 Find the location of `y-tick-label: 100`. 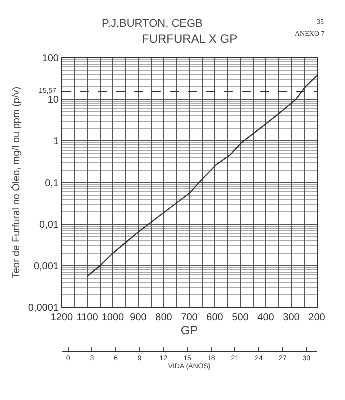

y-tick-label: 100 is located at coordinates (51, 59).